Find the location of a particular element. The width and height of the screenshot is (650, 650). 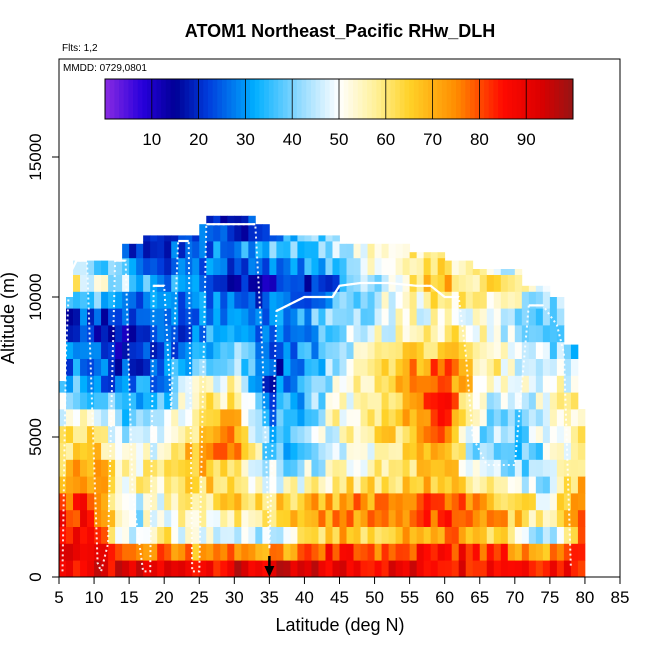

x-tick-label: 30 is located at coordinates (234, 597).